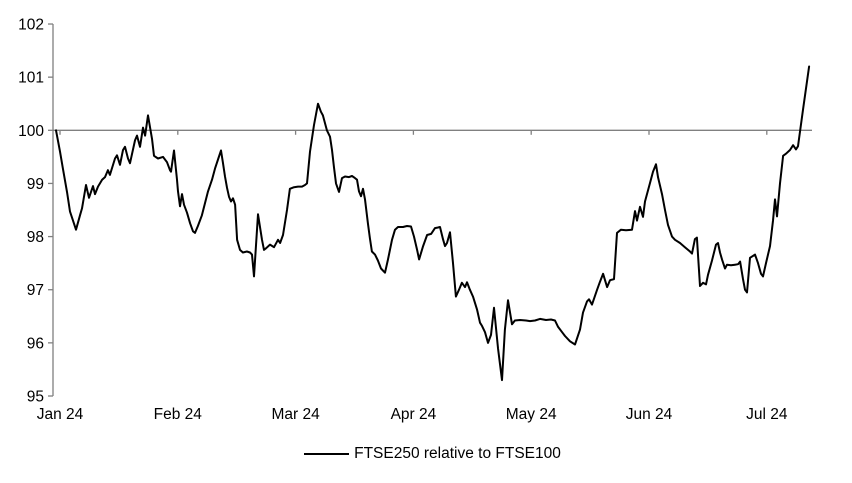  I want to click on x-axis-label: Feb 24, so click(178, 414).